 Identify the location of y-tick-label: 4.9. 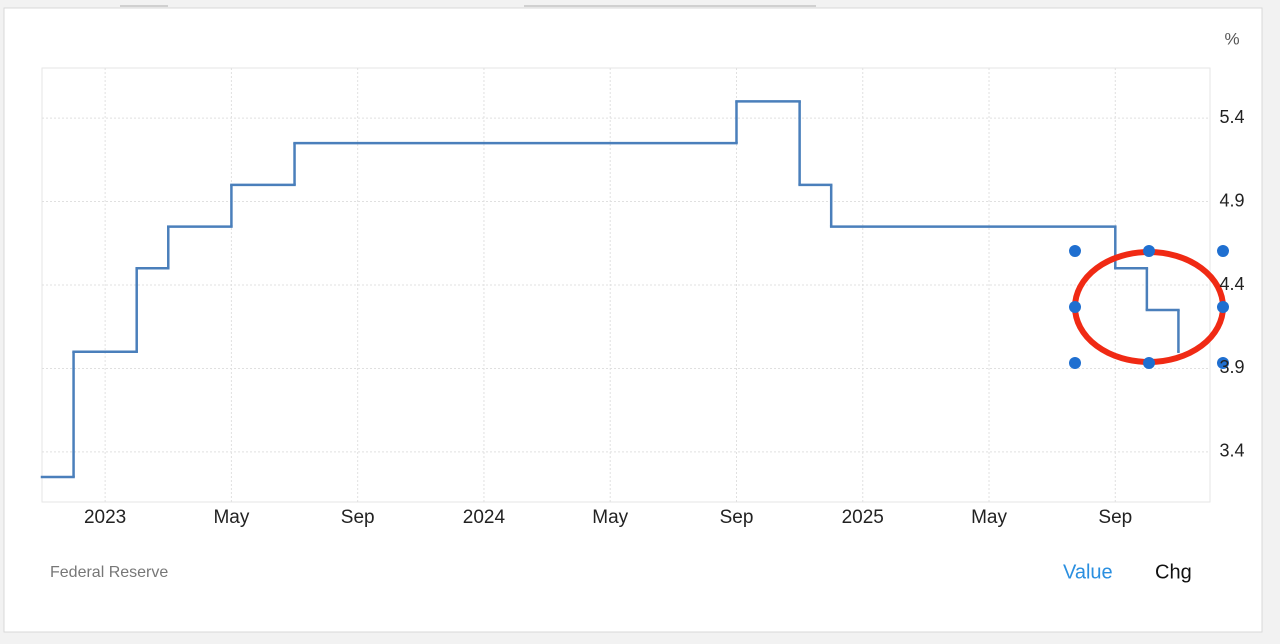
(1231, 200).